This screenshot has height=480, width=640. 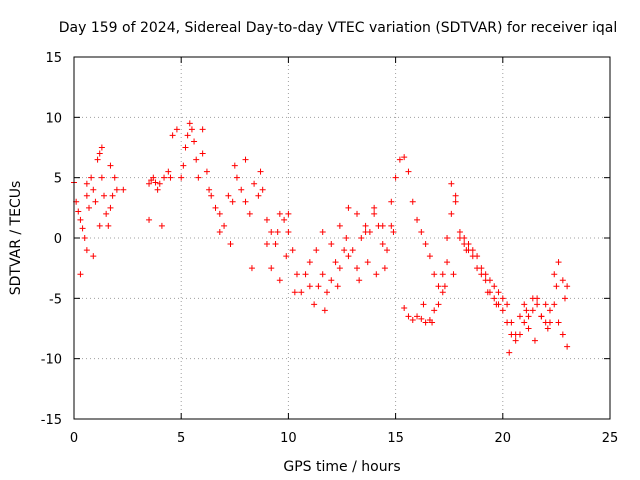 I want to click on y-tick-label: 5, so click(x=58, y=179).